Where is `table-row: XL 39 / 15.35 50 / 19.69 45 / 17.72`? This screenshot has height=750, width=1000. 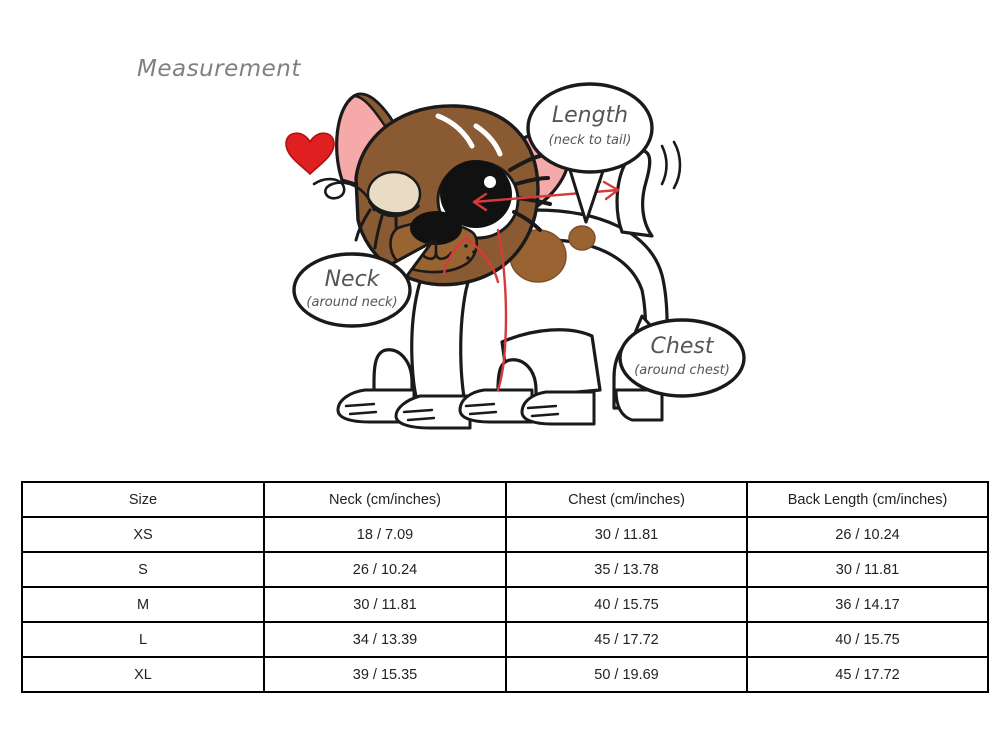
table-row: XL 39 / 15.35 50 / 19.69 45 / 17.72 is located at coordinates (505, 674).